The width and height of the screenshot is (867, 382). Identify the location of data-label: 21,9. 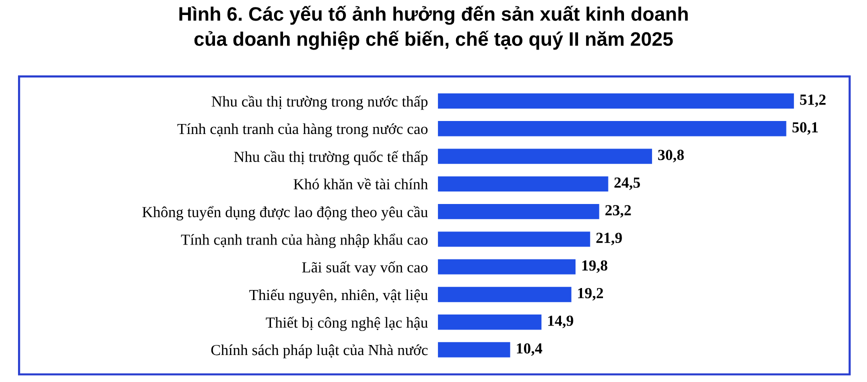
(609, 239).